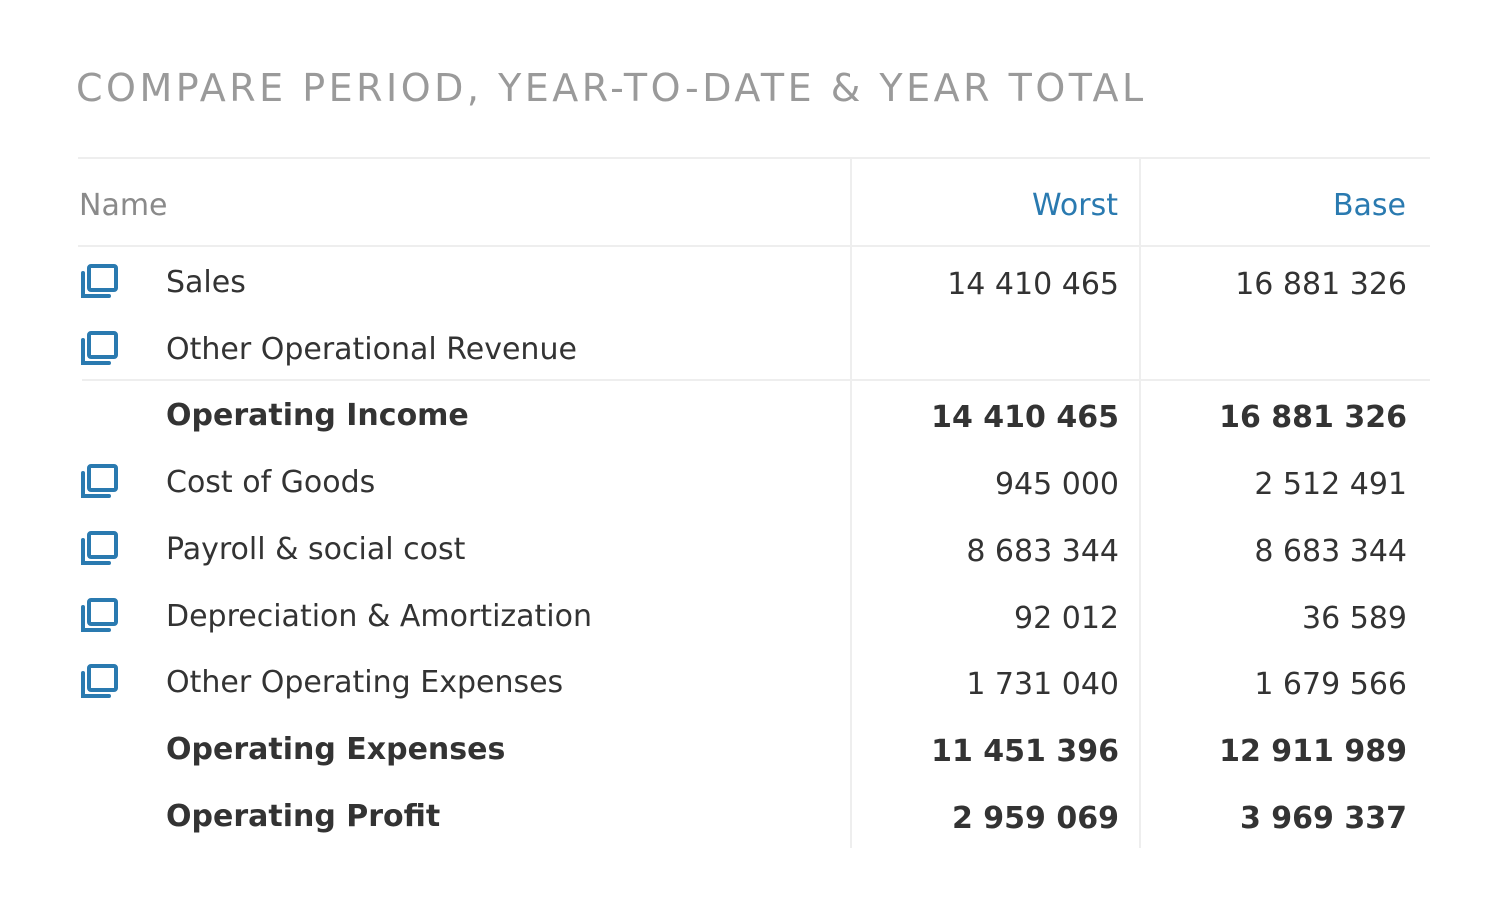 The image size is (1502, 915). Describe the element at coordinates (1323, 818) in the screenshot. I see `row-value: 3 969 337` at that location.